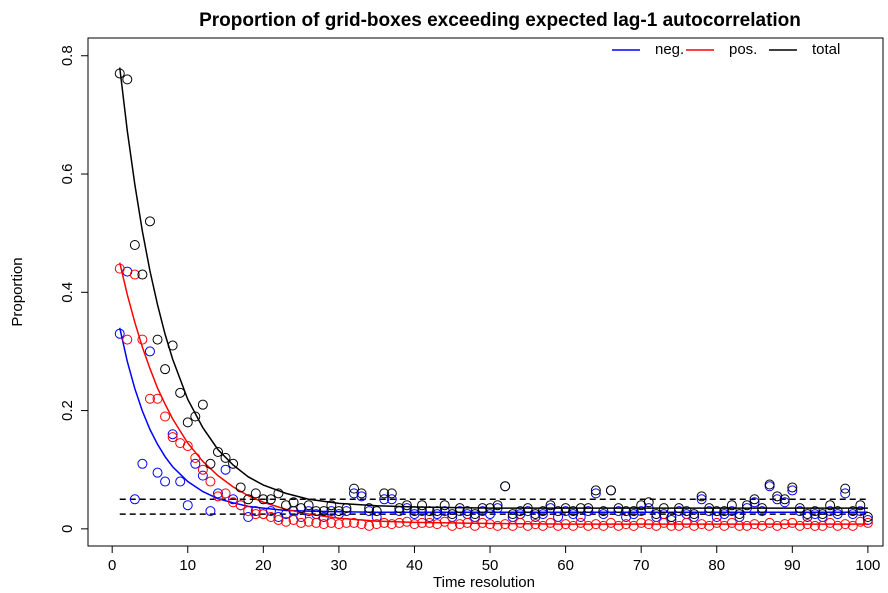 The height and width of the screenshot is (593, 888). What do you see at coordinates (67, 292) in the screenshot?
I see `y-tick-label: 0.4` at bounding box center [67, 292].